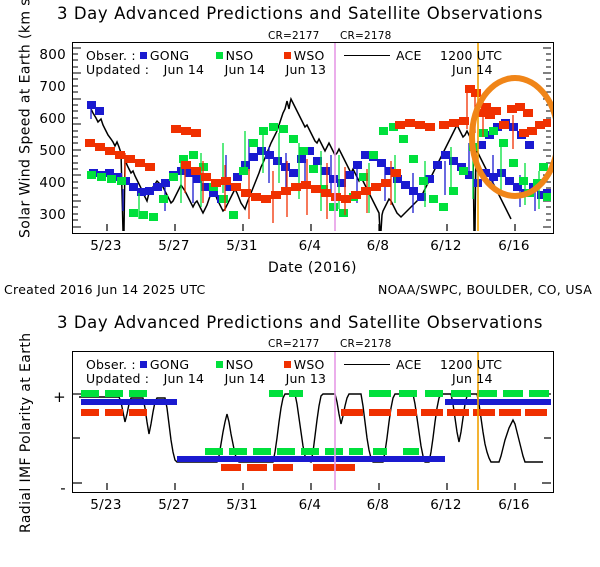  I want to click on x-axis-label-top: Date (2016), so click(312, 268).